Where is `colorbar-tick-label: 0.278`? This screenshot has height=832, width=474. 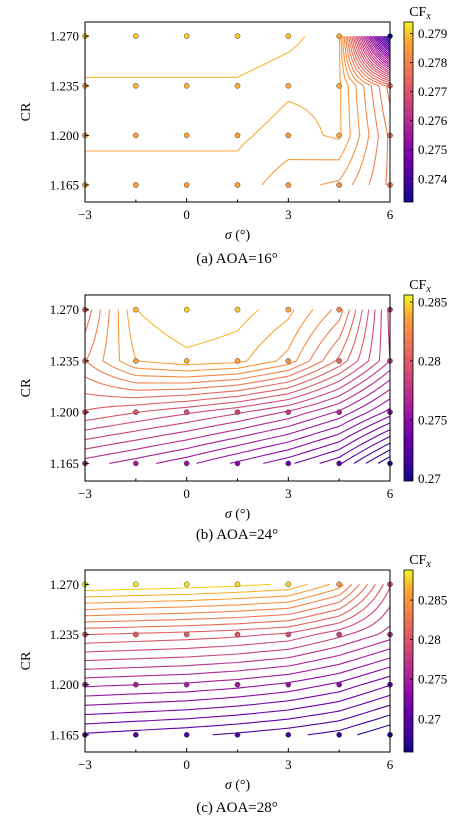
colorbar-tick-label: 0.278 is located at coordinates (432, 62).